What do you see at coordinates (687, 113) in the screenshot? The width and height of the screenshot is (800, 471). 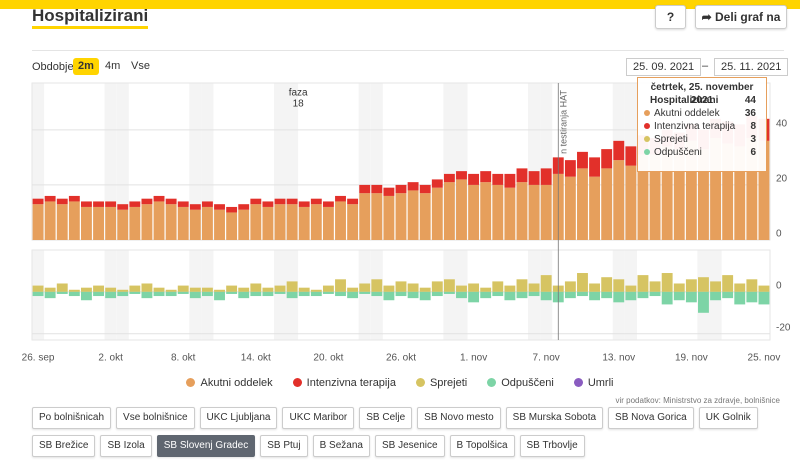 I see `tooltip-label: Akutni oddelek` at bounding box center [687, 113].